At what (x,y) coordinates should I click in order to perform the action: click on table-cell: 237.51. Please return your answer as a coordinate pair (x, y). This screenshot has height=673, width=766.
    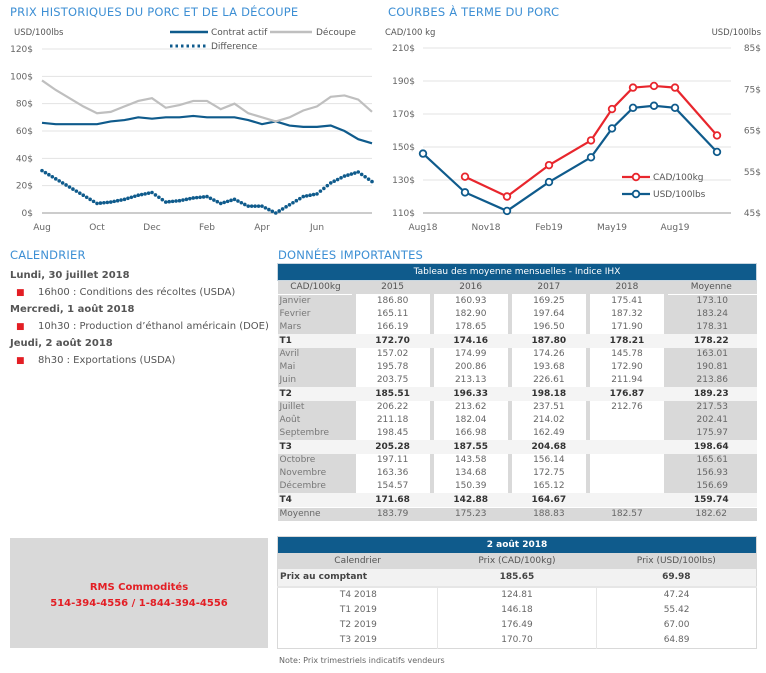
    Looking at the image, I should click on (548, 407).